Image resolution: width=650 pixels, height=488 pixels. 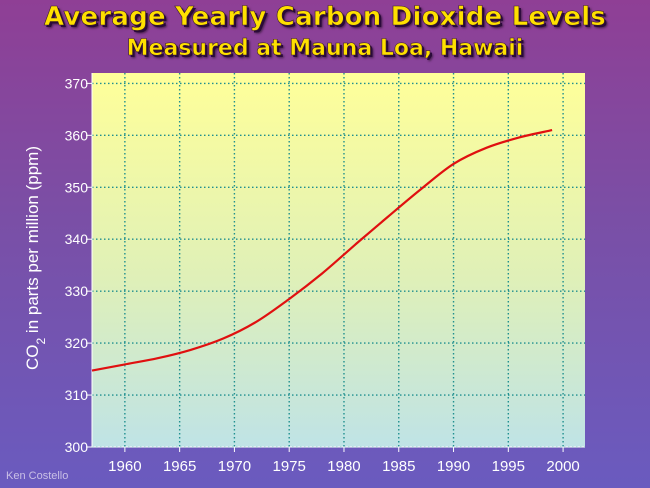 What do you see at coordinates (508, 466) in the screenshot?
I see `x-tick-label: 1995` at bounding box center [508, 466].